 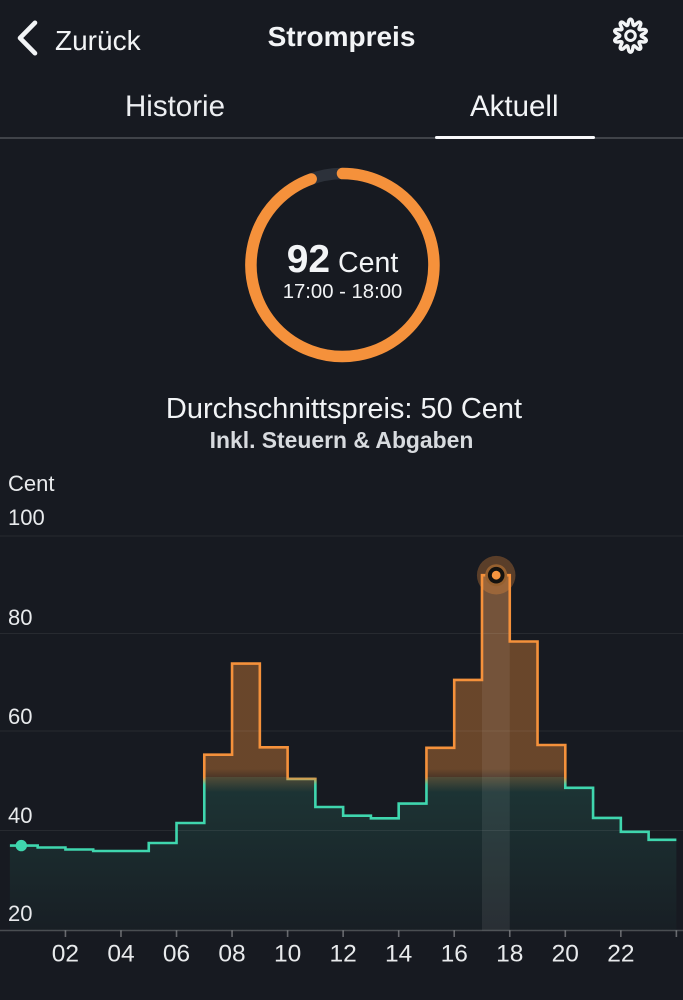 What do you see at coordinates (176, 954) in the screenshot?
I see `svg-text: 06` at bounding box center [176, 954].